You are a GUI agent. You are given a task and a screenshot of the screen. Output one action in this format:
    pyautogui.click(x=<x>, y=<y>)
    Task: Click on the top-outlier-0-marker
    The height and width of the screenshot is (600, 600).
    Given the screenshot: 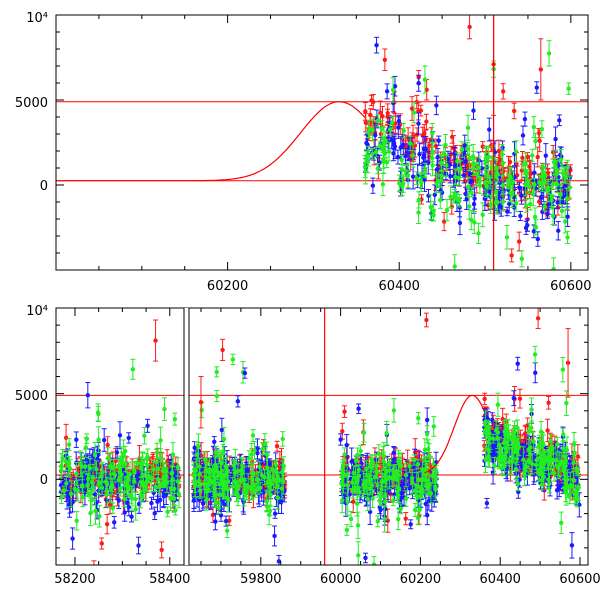 What is the action you would take?
    pyautogui.click(x=469, y=27)
    